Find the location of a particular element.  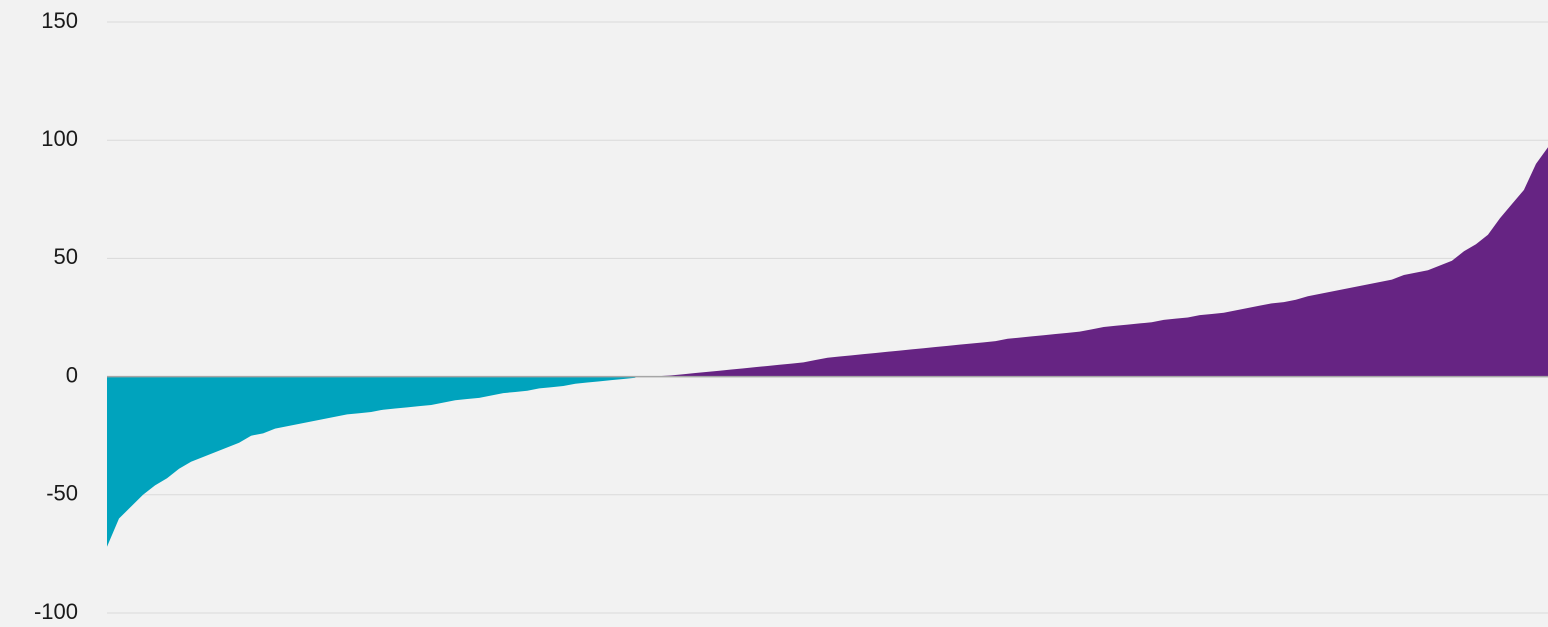

y-tick-label: -50 is located at coordinates (62, 493).